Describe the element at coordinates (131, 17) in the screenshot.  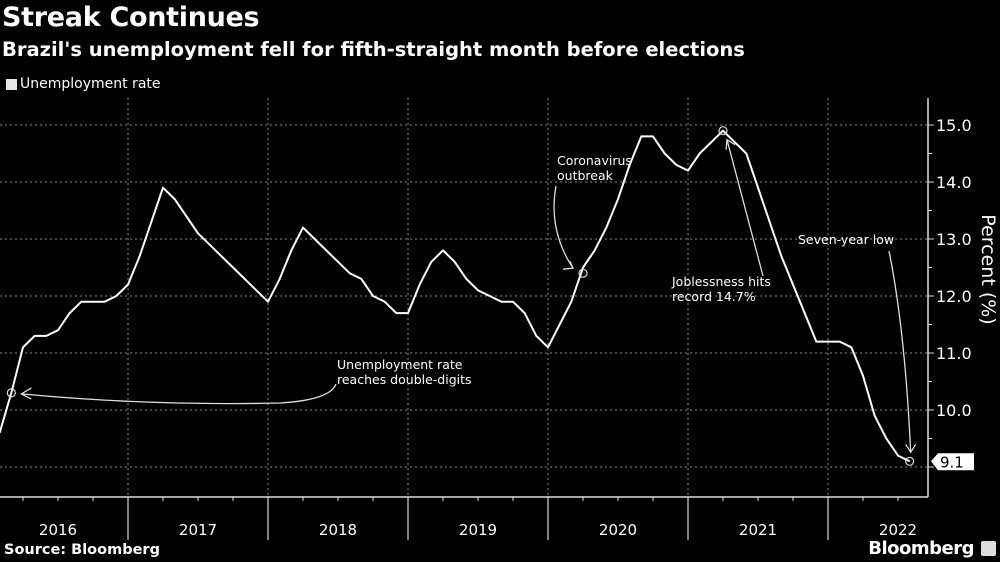
I see `chart-title: Streak Continues` at that location.